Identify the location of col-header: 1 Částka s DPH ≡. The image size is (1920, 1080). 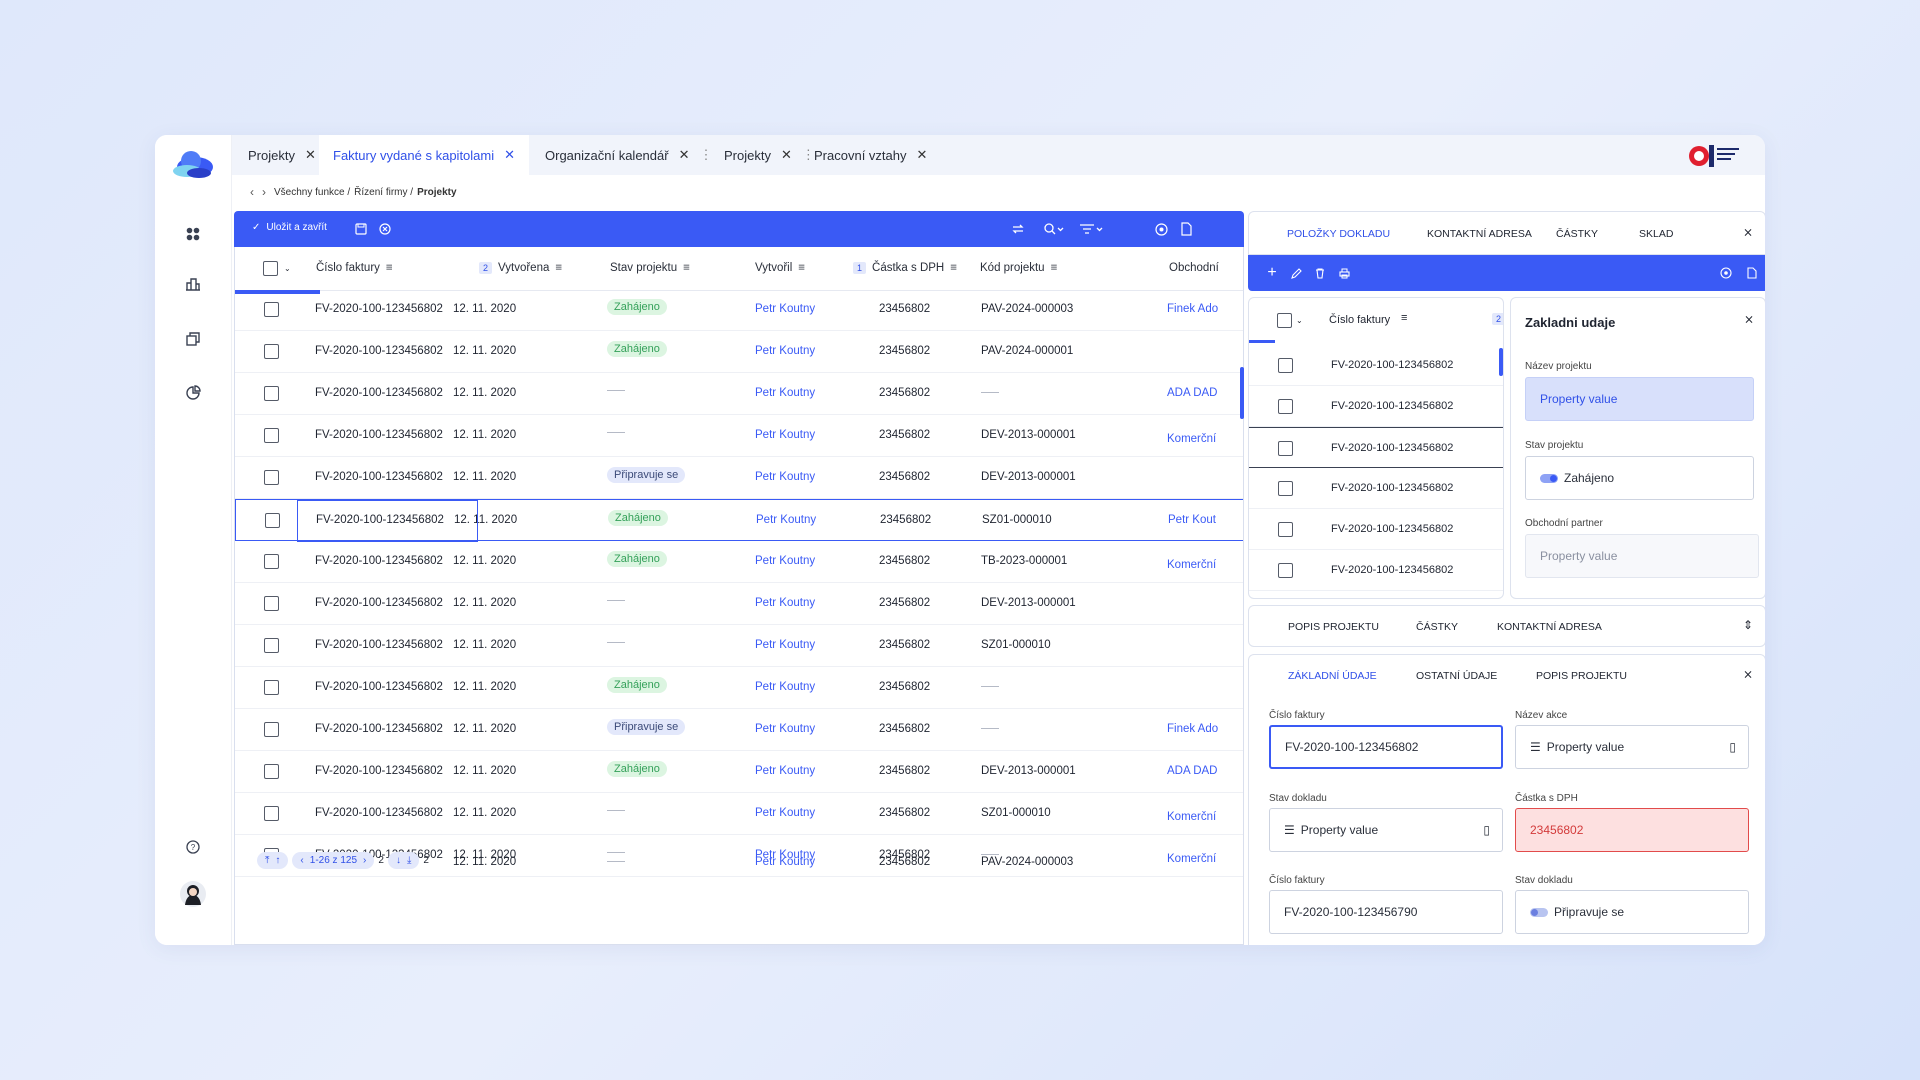
(905, 268).